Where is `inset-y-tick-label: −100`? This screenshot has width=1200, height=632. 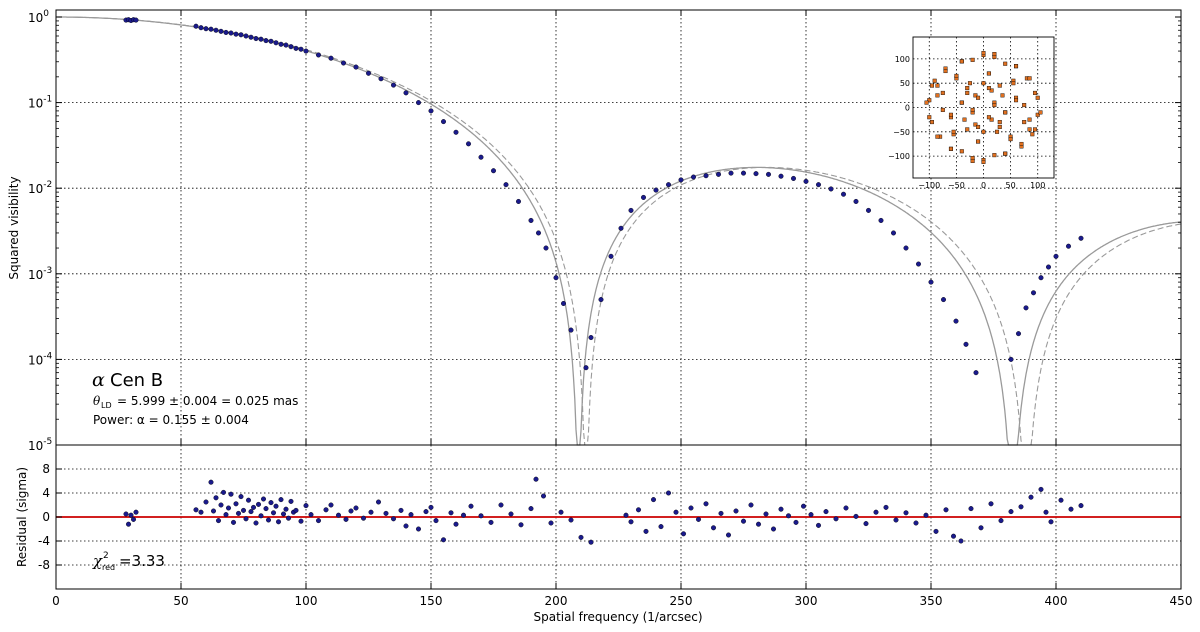 inset-y-tick-label: −100 is located at coordinates (899, 156).